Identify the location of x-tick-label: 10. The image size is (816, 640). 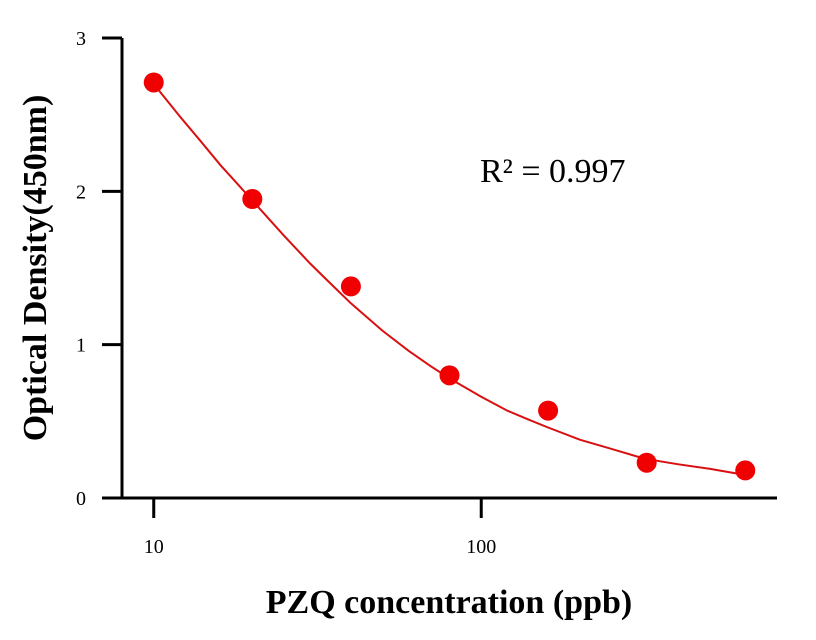
(154, 547).